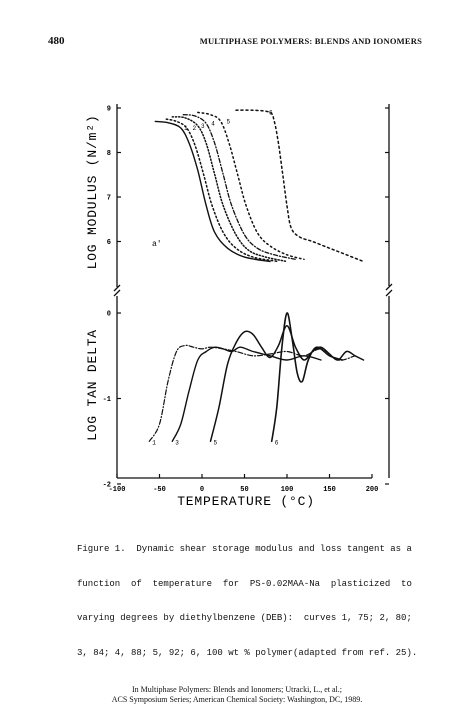  I want to click on tan-delta-curve-label: 6, so click(277, 442).